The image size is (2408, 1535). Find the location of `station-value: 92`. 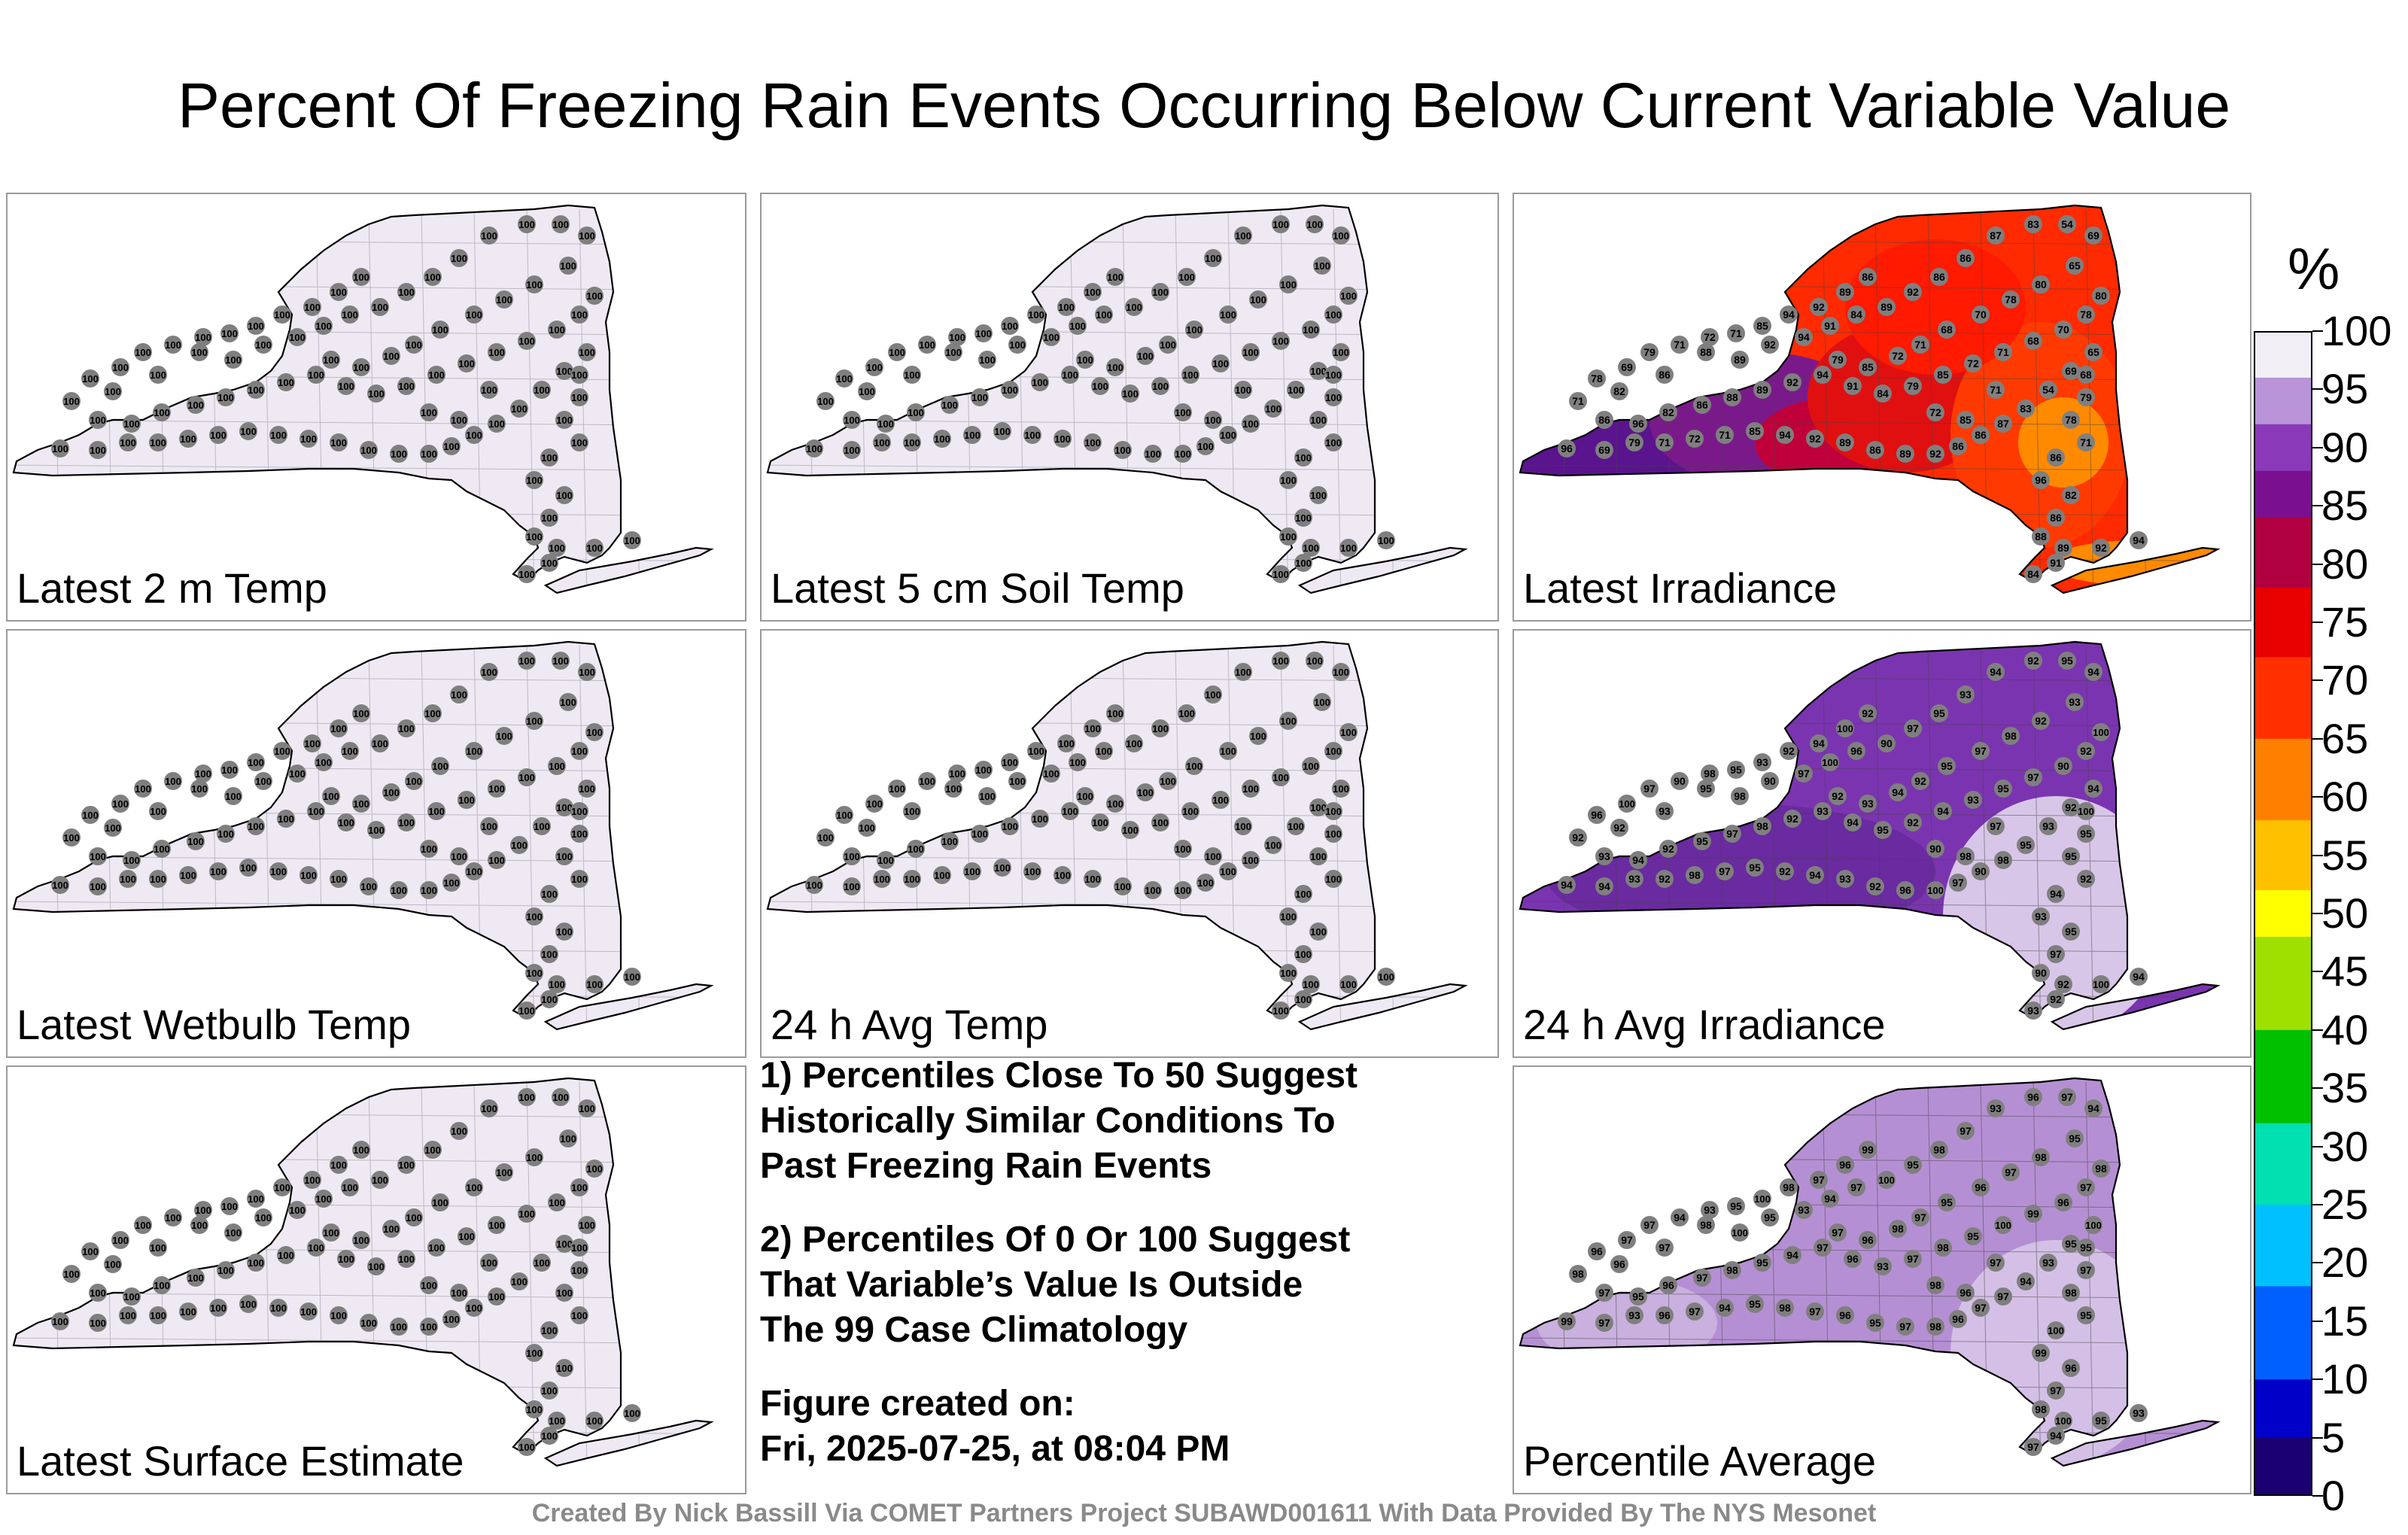

station-value: 92 is located at coordinates (1792, 819).